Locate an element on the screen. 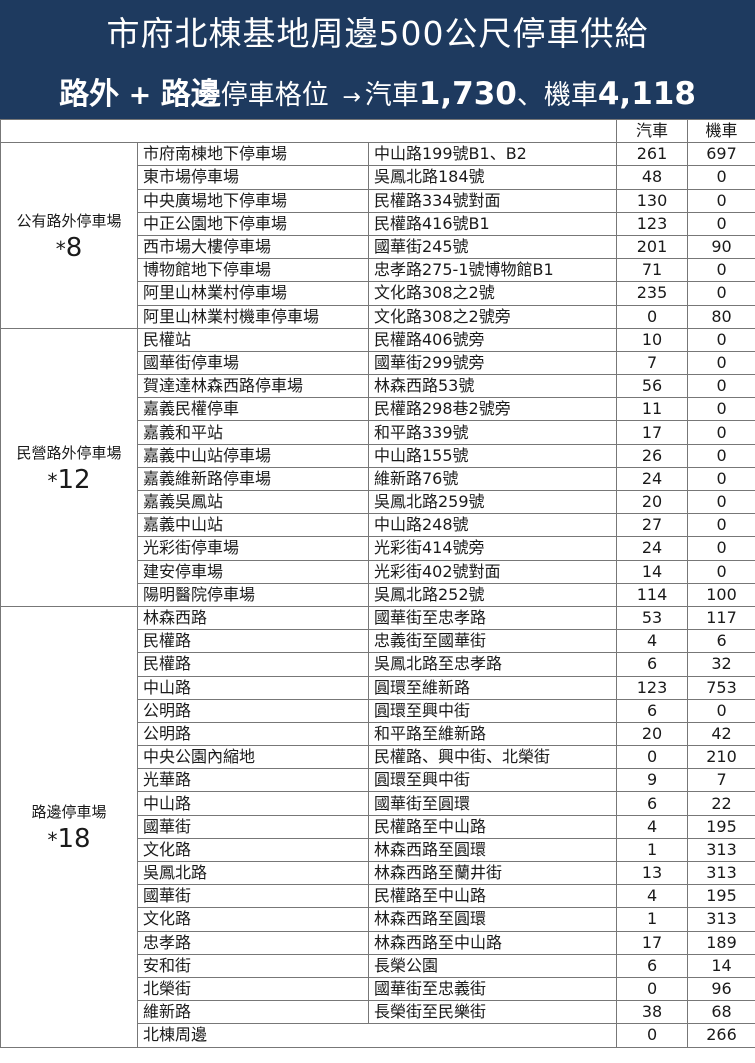 The width and height of the screenshot is (755, 1063). table-row: 忠孝路 林森西路至中山路 17 189 is located at coordinates (378, 942).